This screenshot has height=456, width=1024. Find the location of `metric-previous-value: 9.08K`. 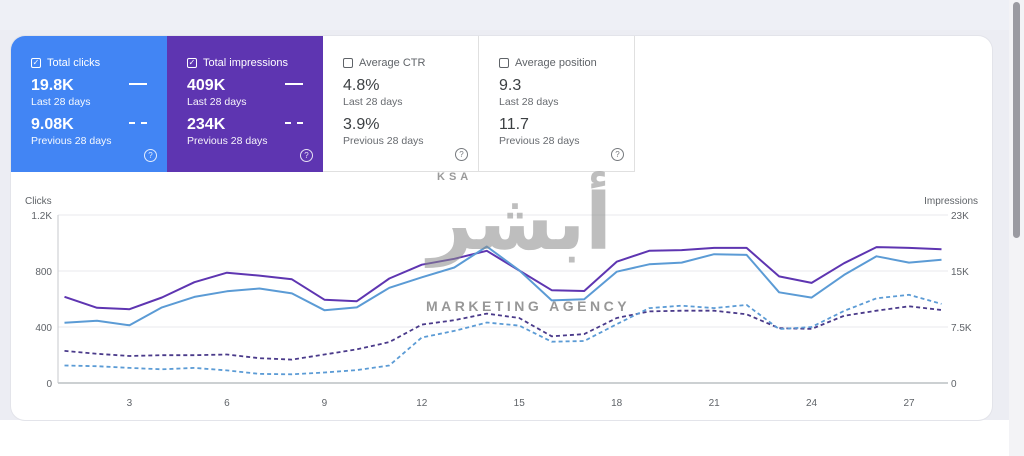

metric-previous-value: 9.08K is located at coordinates (52, 124).